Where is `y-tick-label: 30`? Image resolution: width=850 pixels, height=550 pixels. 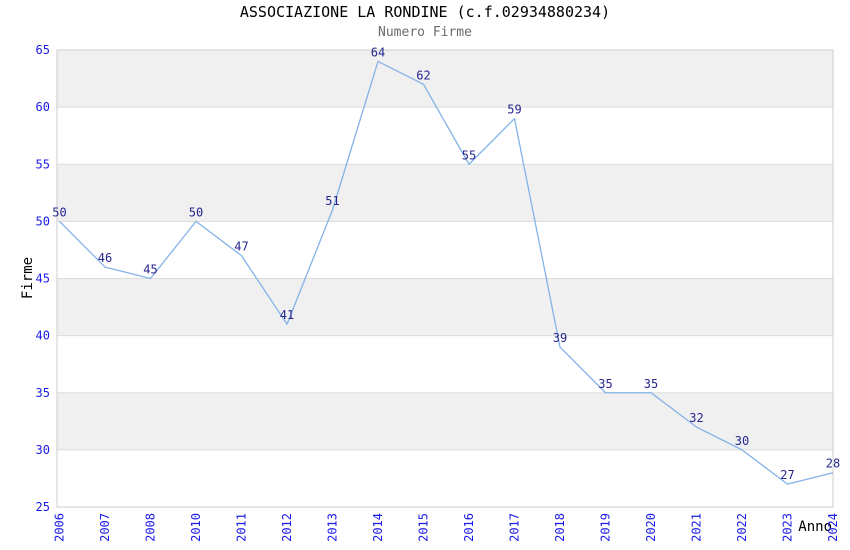
y-tick-label: 30 is located at coordinates (43, 450).